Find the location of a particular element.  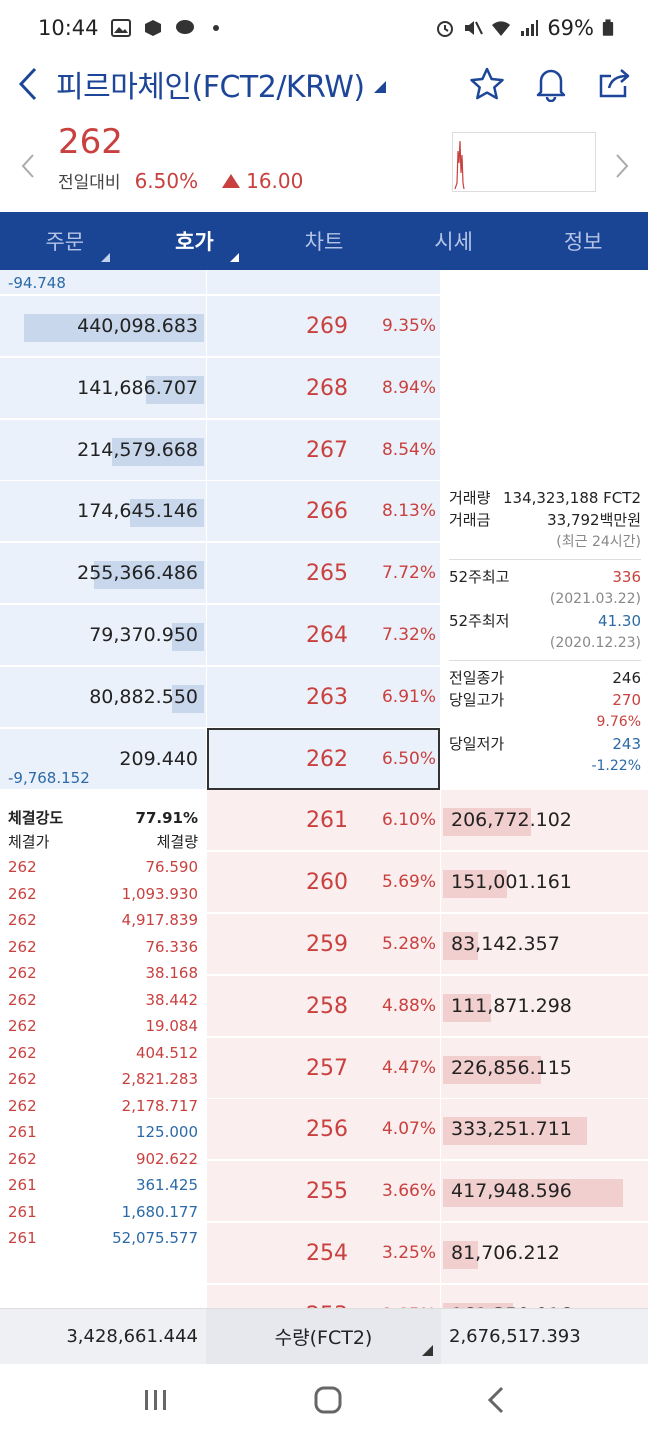

signal-icon is located at coordinates (530, 28).